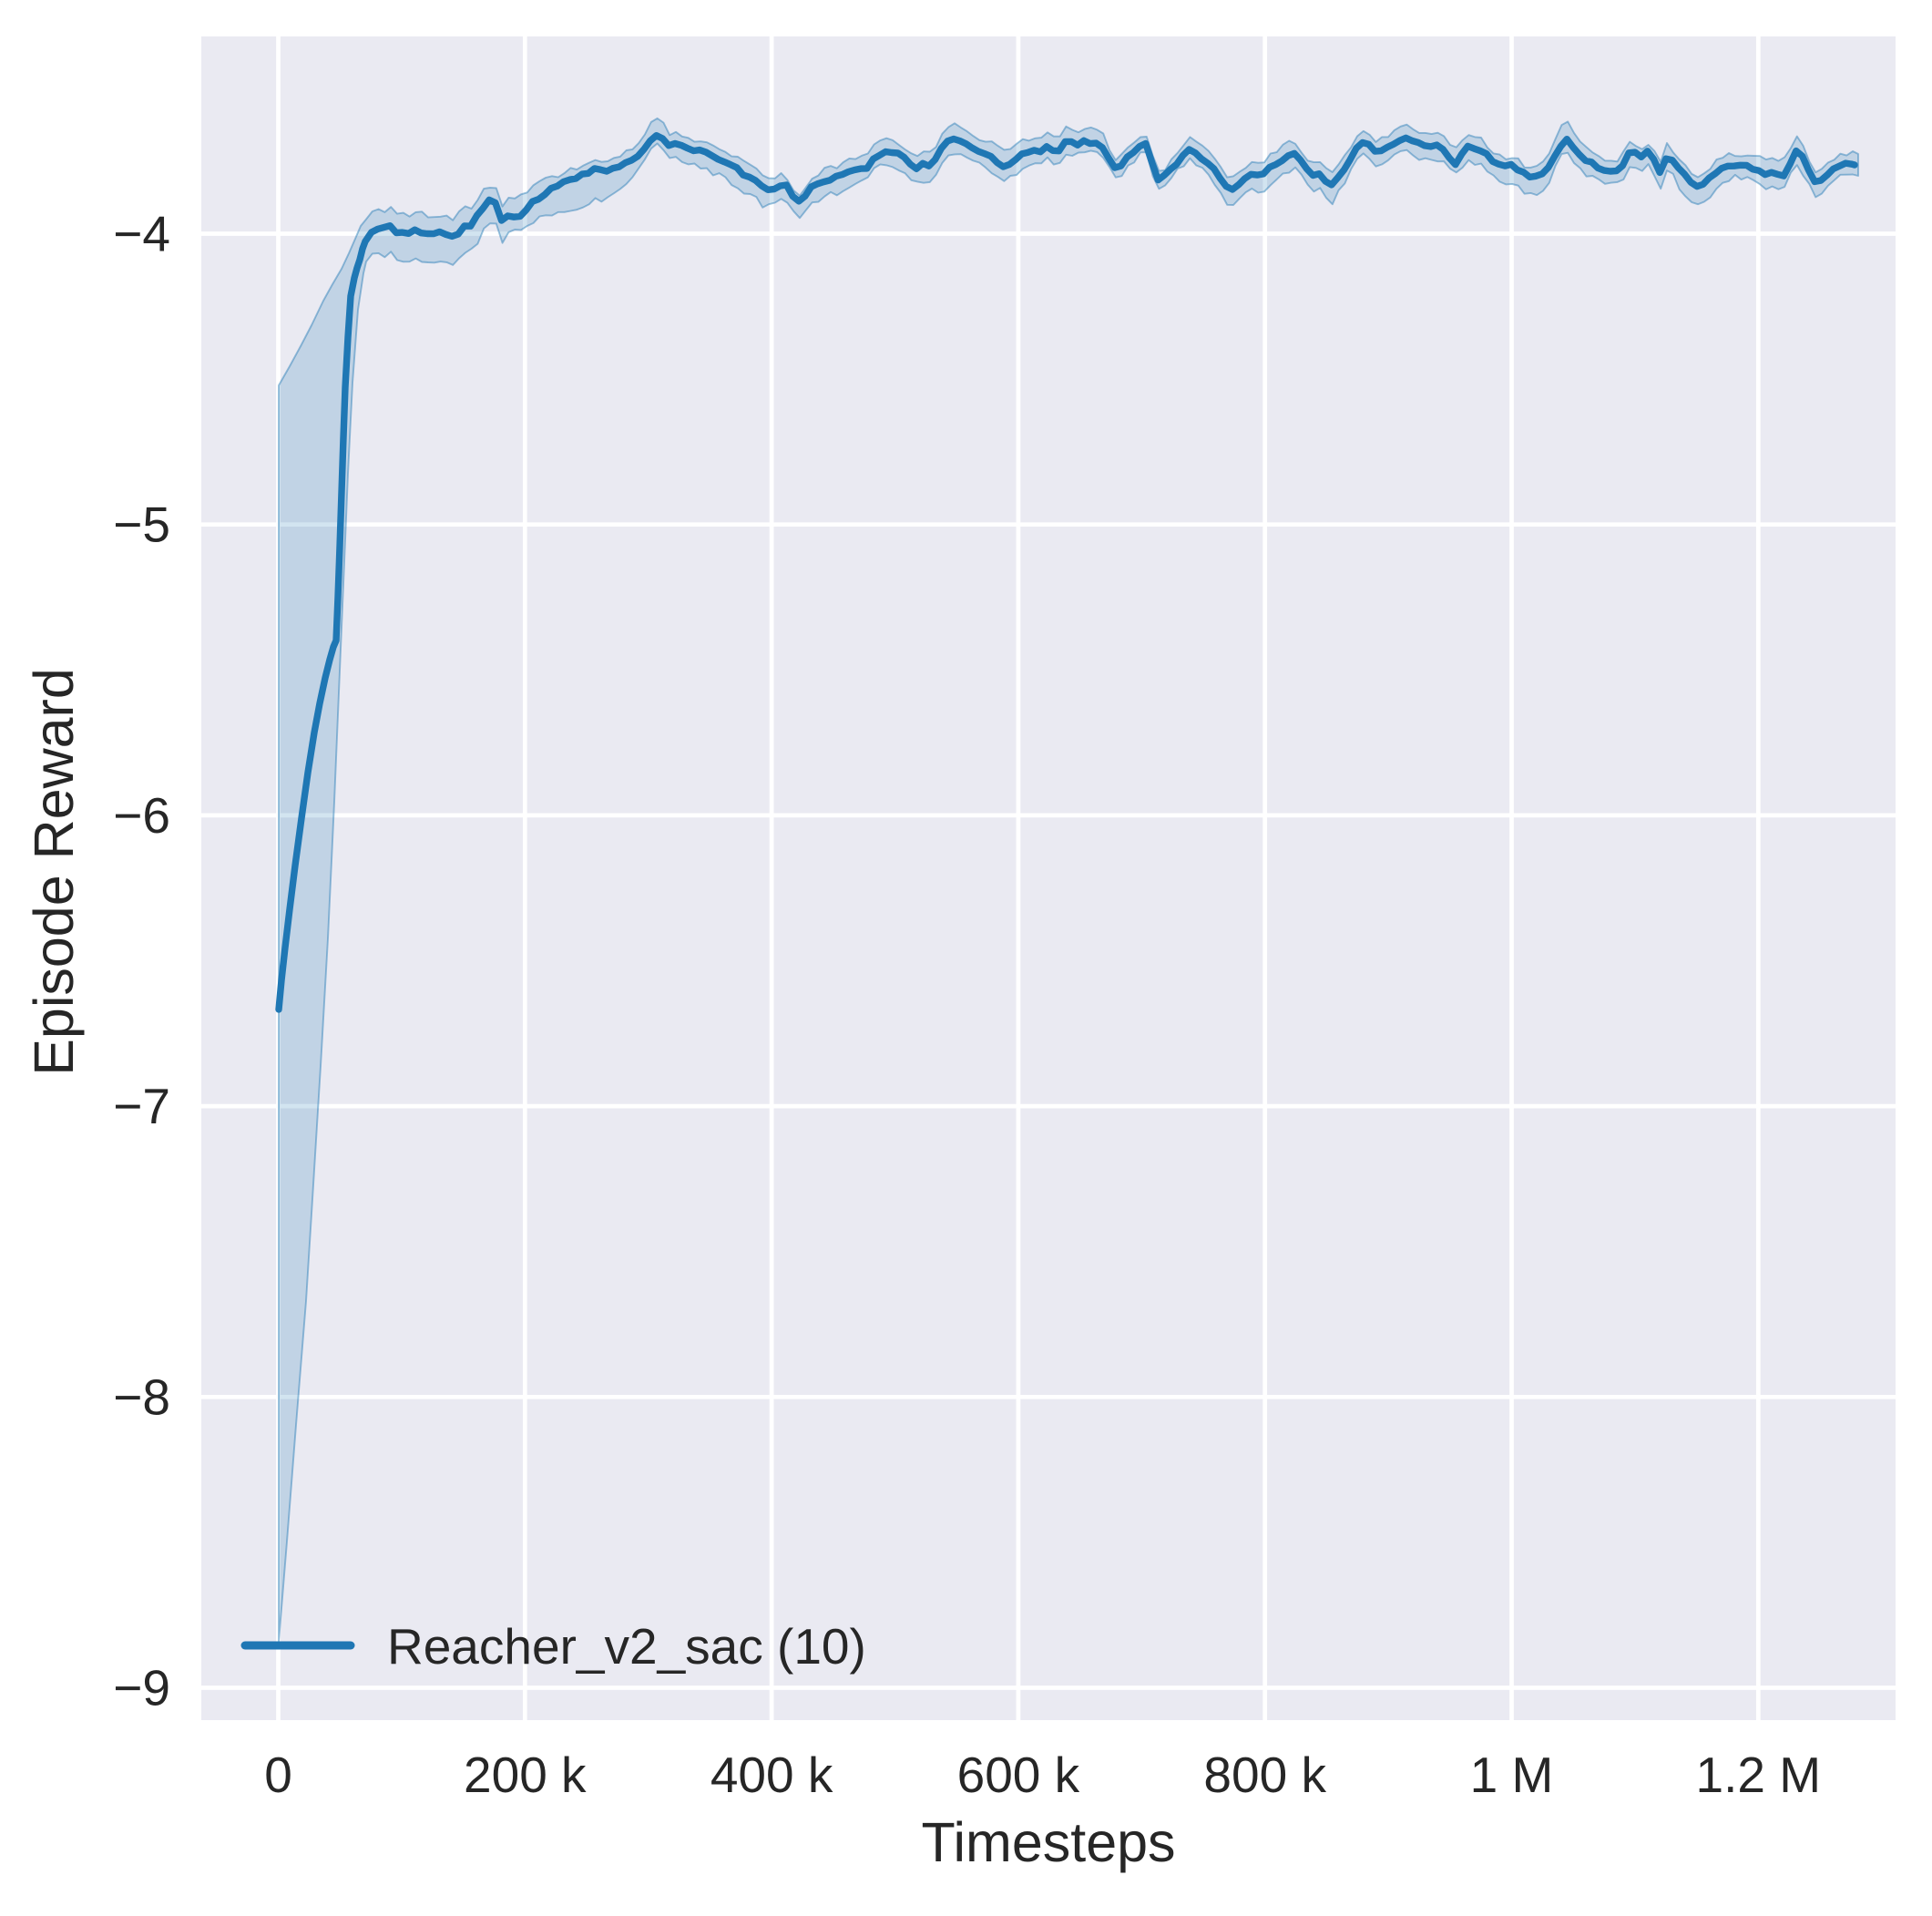  Describe the element at coordinates (278, 1775) in the screenshot. I see `svg-text: 0` at that location.